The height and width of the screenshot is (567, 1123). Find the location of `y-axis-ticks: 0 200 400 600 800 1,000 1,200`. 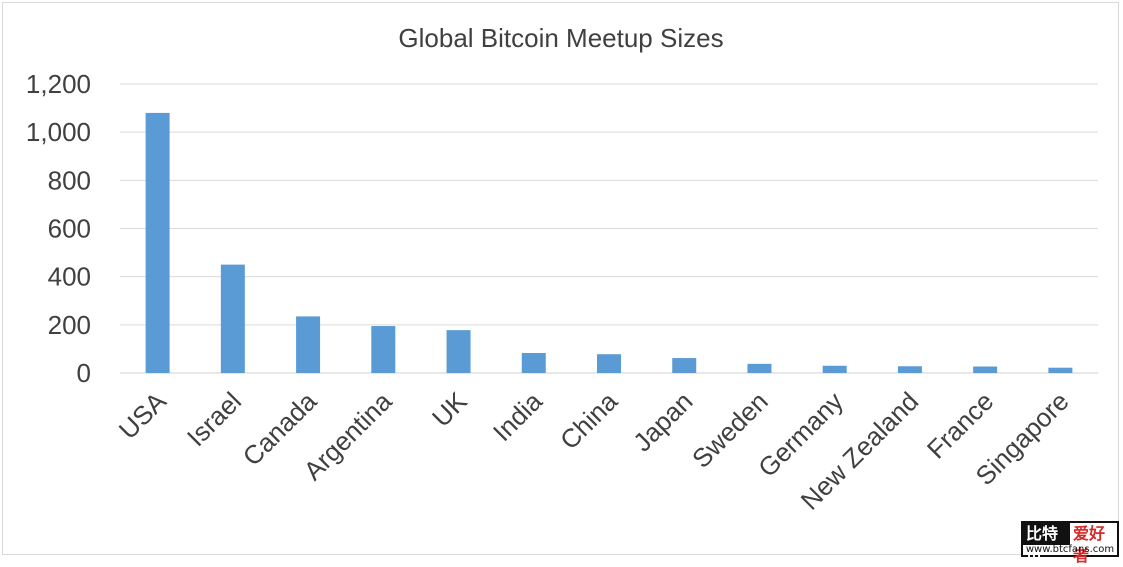

y-axis-ticks: 0 200 400 600 800 1,000 1,200 is located at coordinates (58, 228).